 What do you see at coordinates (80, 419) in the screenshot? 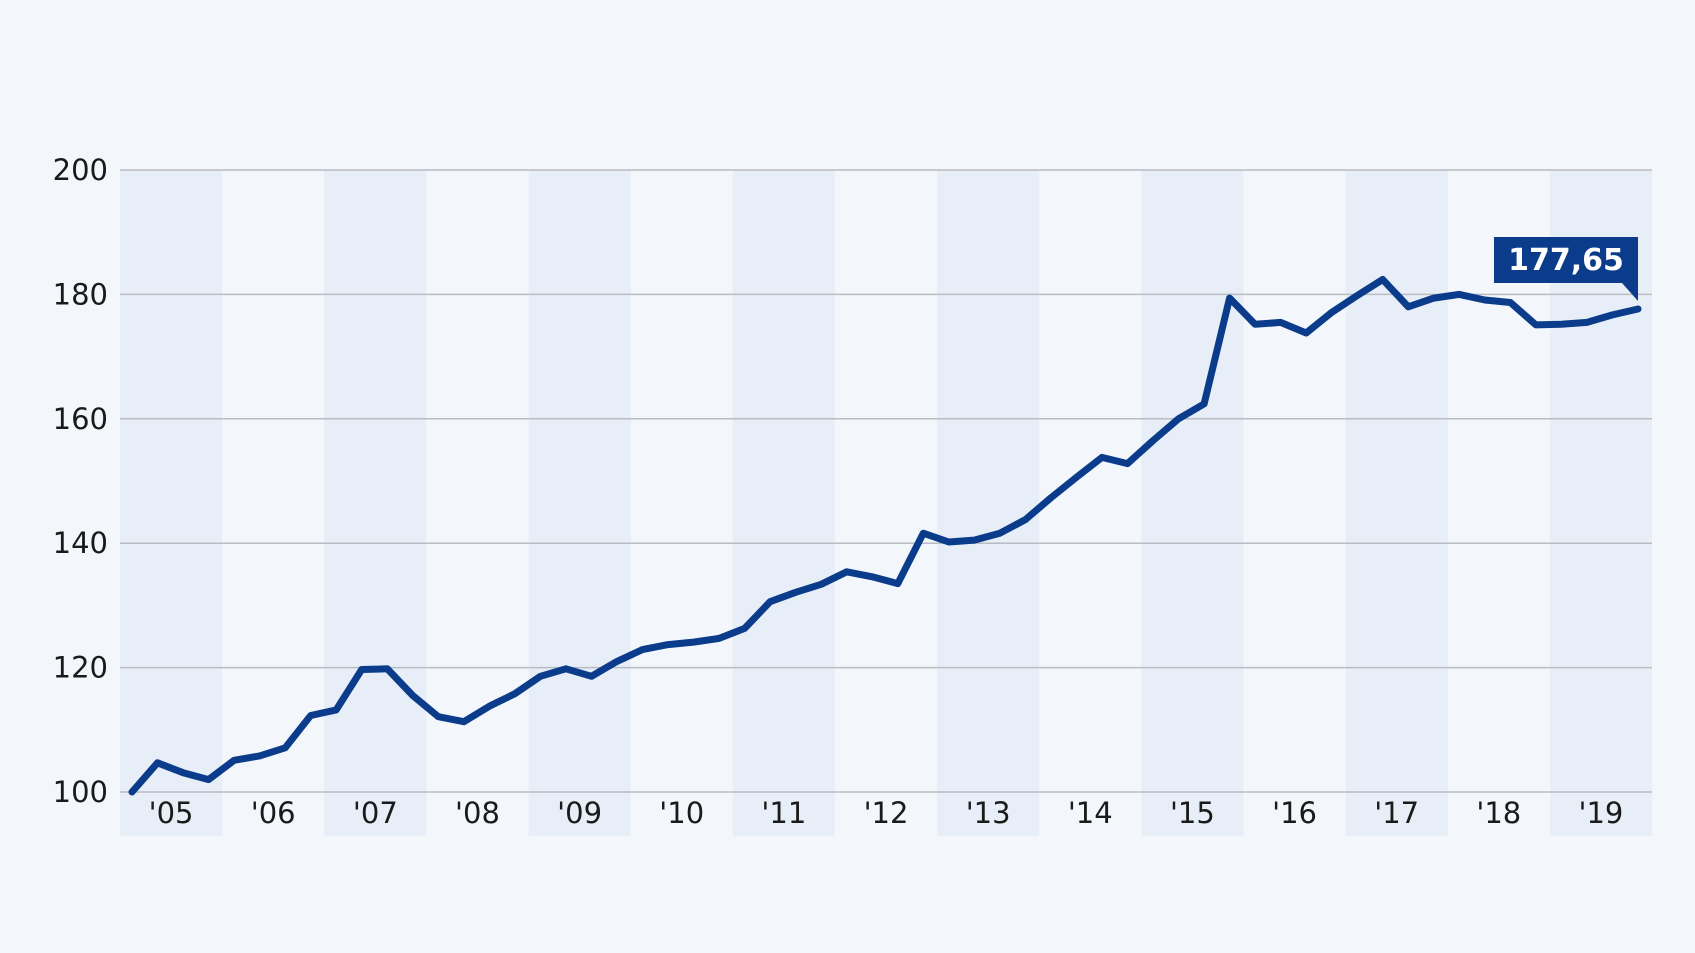
I see `y-tick-label: 160` at bounding box center [80, 419].